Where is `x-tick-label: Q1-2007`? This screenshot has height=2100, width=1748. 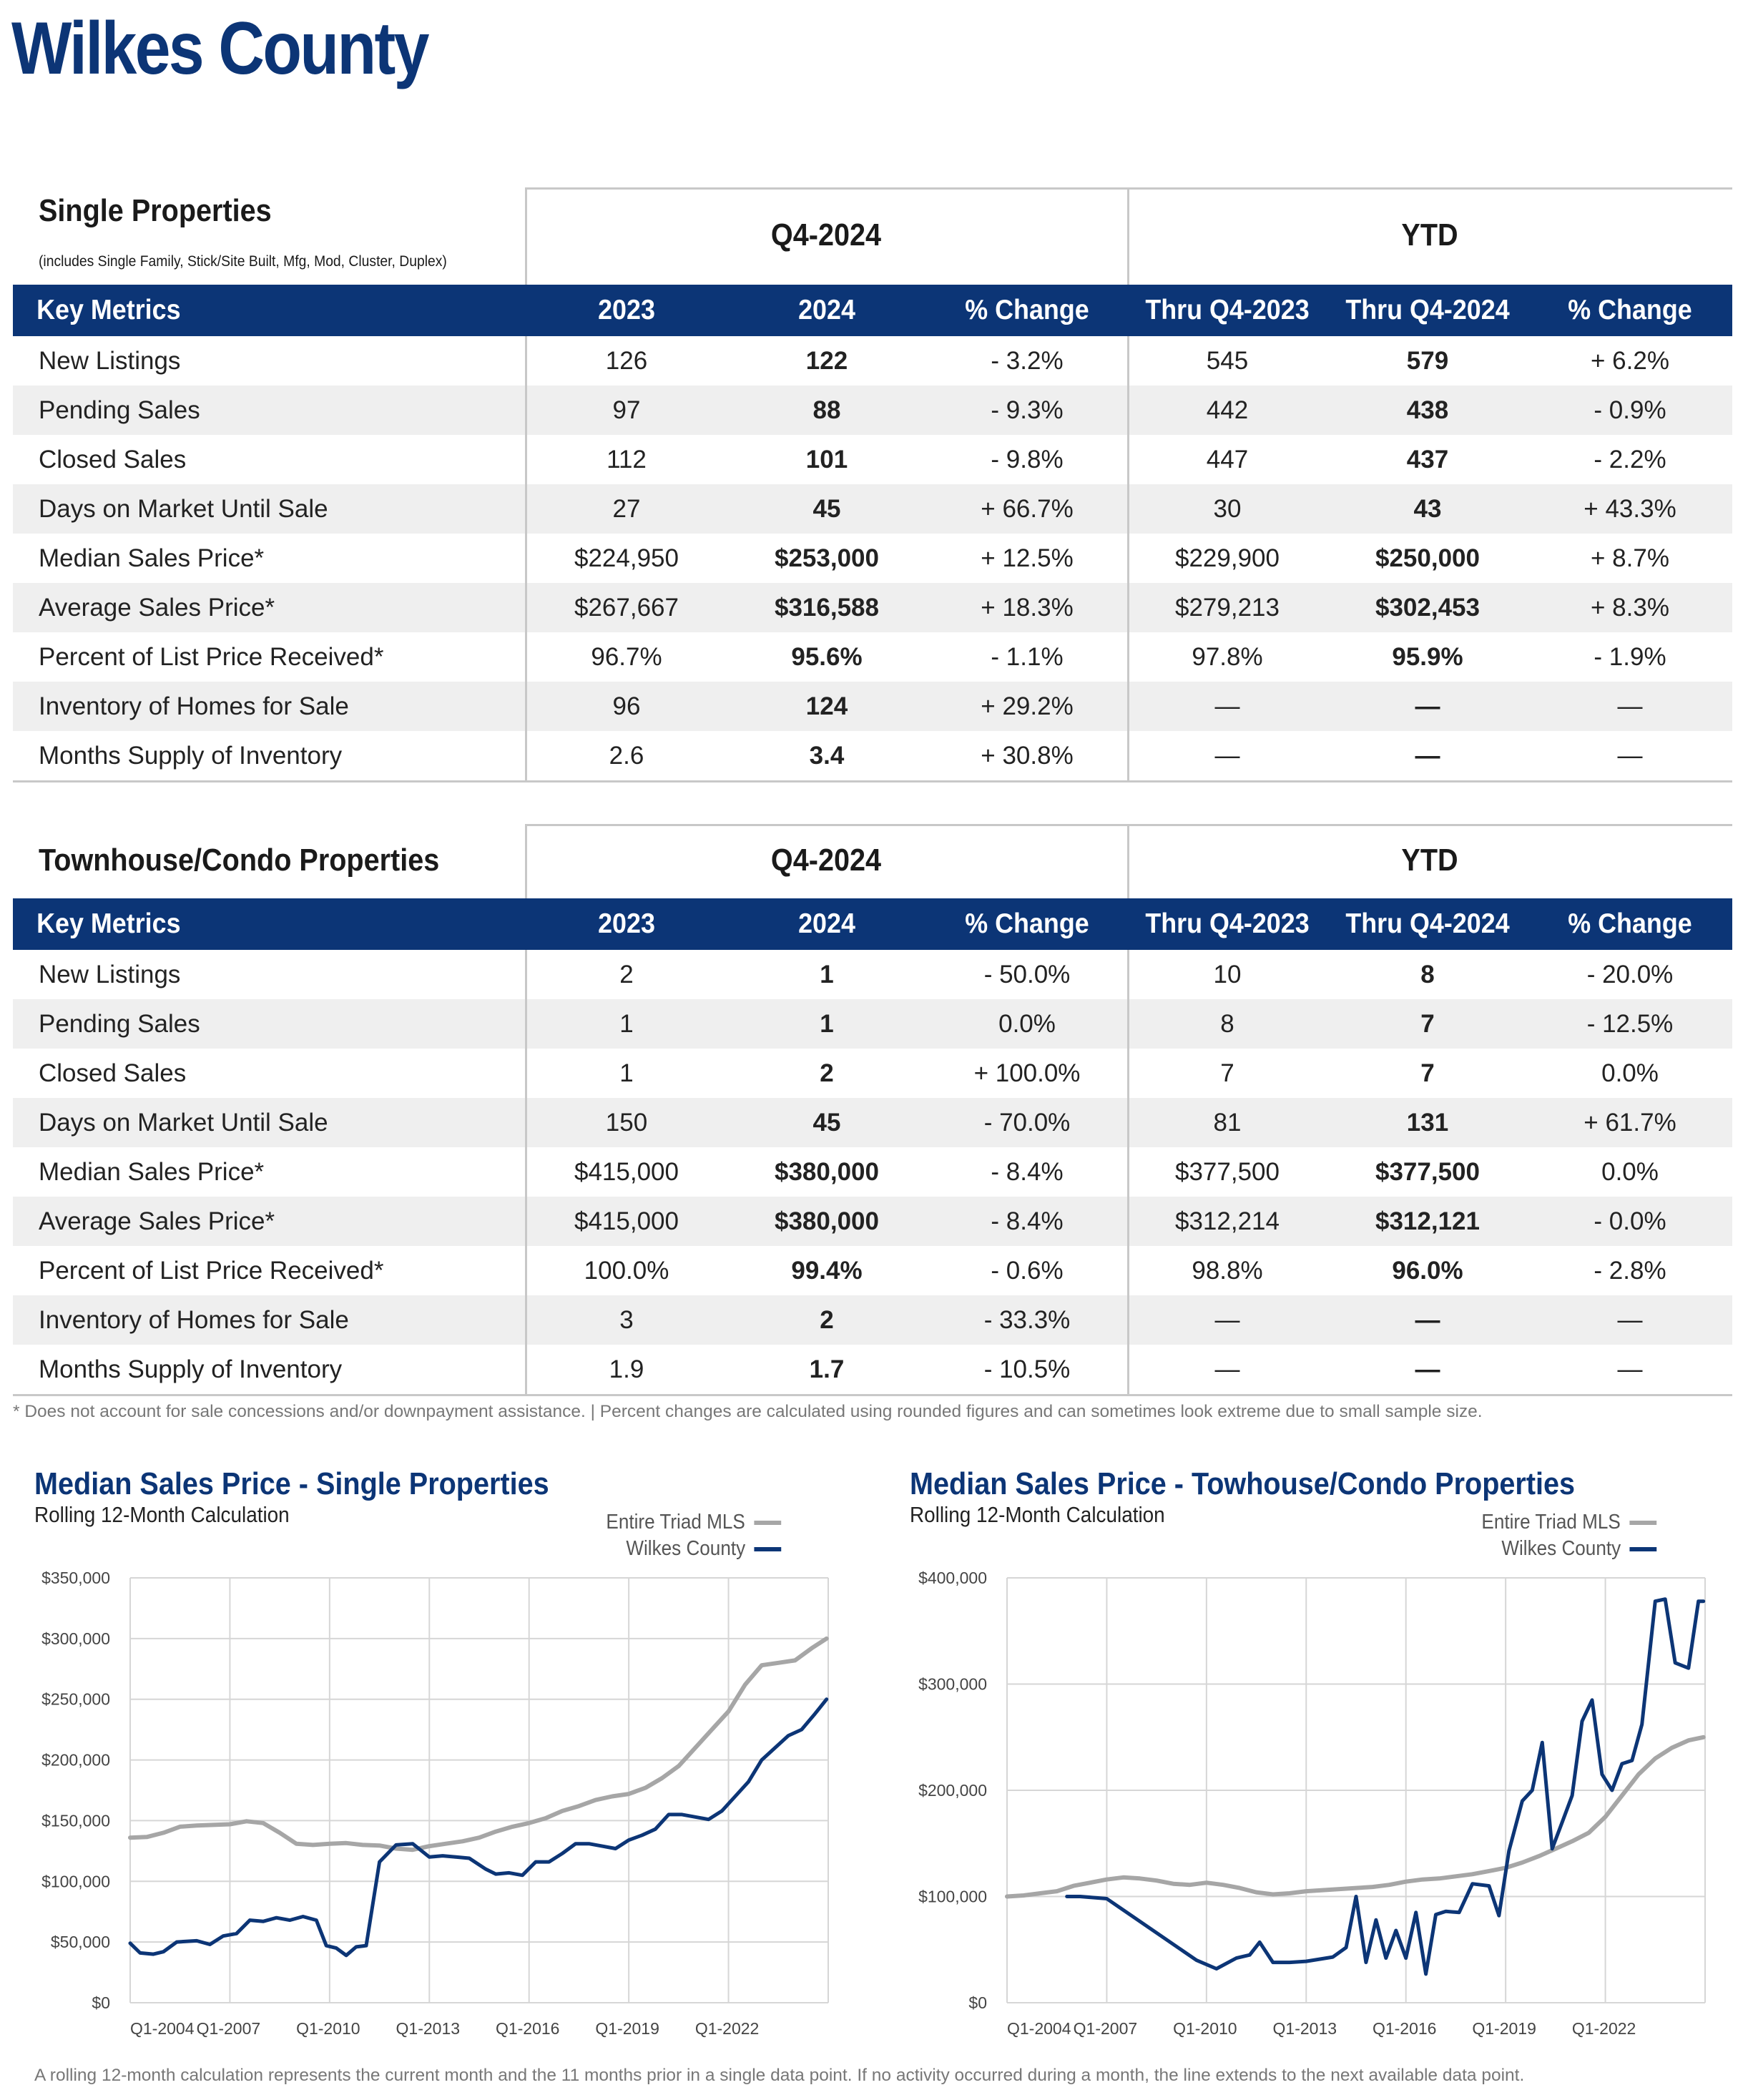
x-tick-label: Q1-2007 is located at coordinates (1106, 2028).